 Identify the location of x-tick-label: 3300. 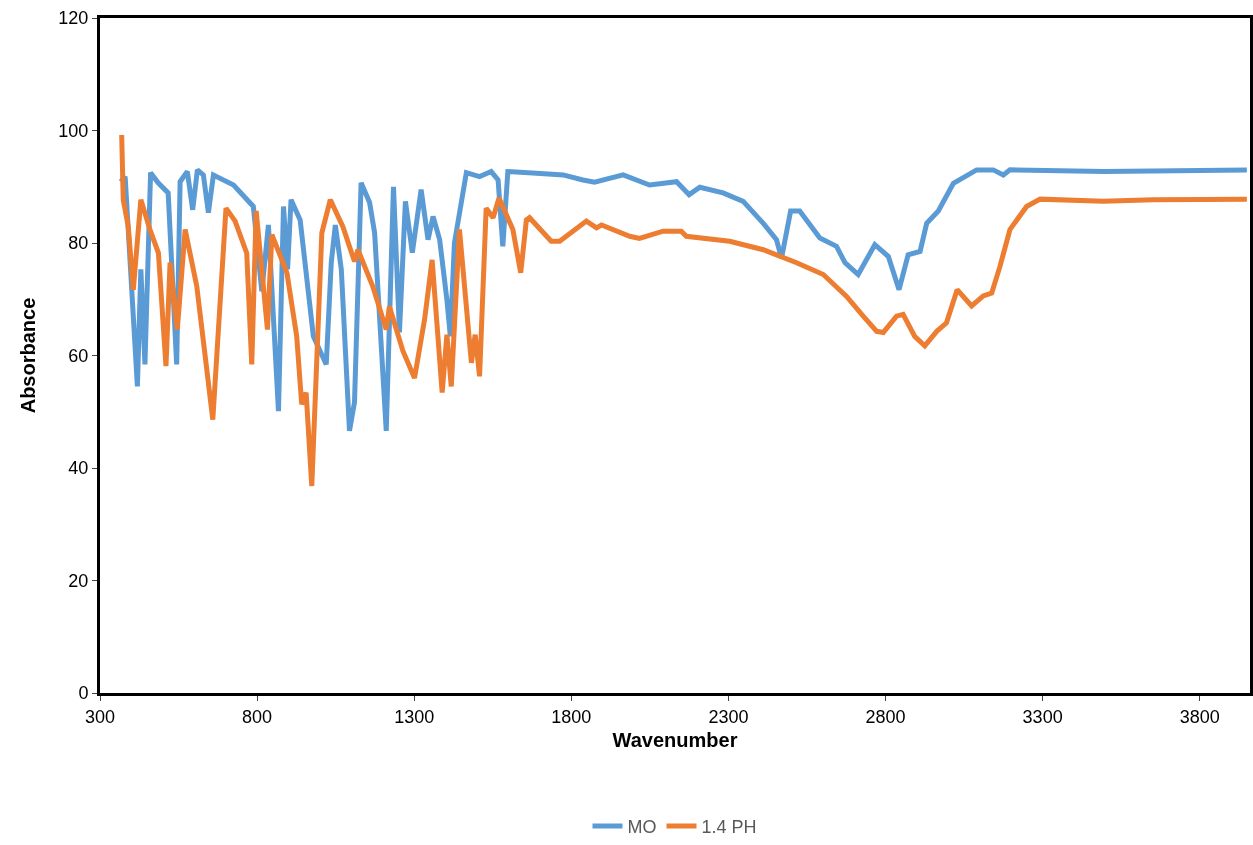
(1042, 716).